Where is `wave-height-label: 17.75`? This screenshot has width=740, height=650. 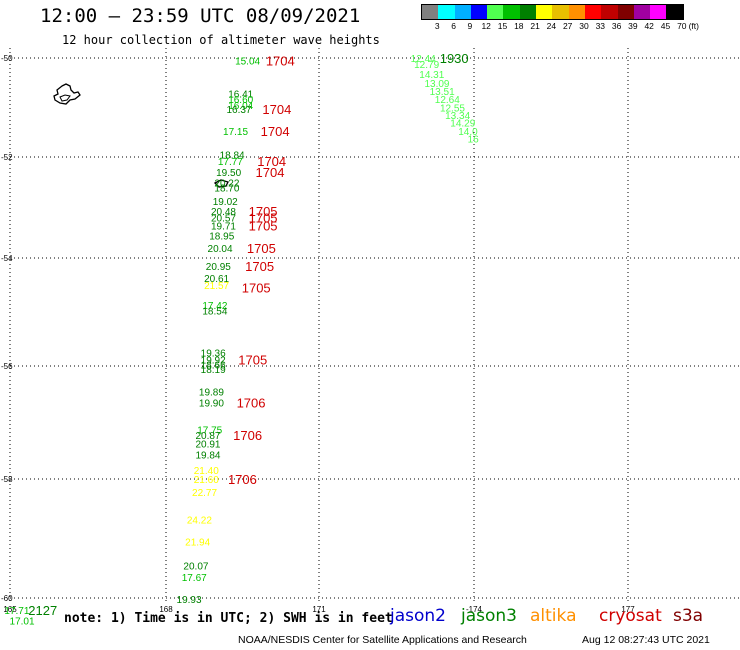
wave-height-label: 17.75 is located at coordinates (209, 430).